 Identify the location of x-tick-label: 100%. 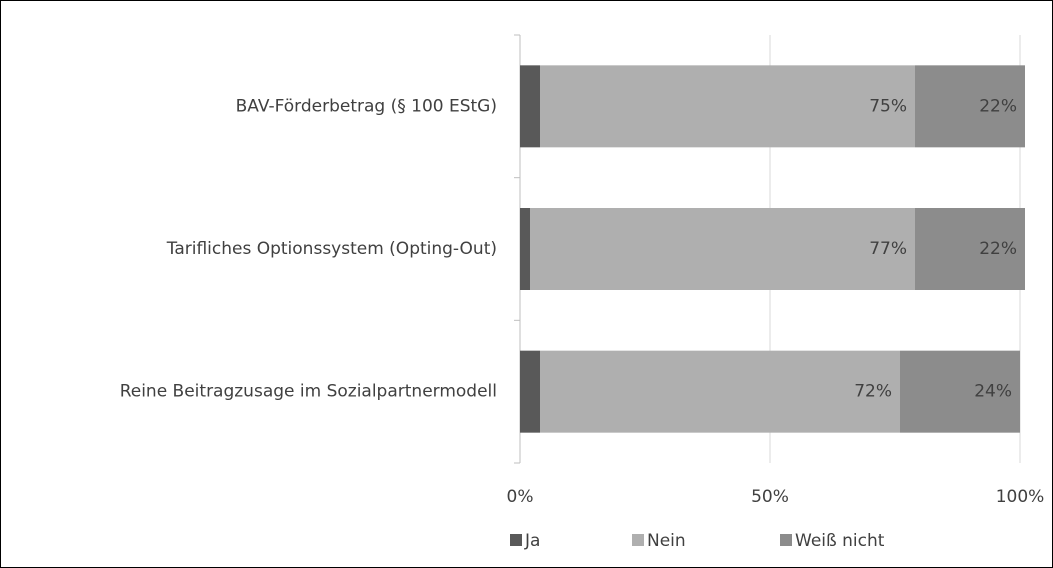
(1020, 497).